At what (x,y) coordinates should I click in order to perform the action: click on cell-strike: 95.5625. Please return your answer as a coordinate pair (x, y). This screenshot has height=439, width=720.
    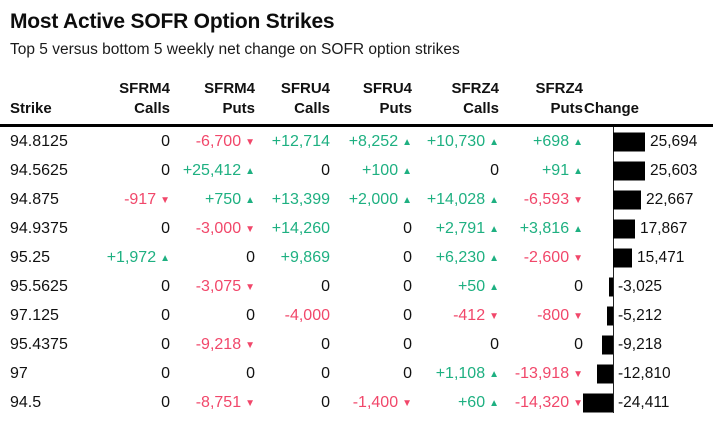
    Looking at the image, I should click on (39, 286).